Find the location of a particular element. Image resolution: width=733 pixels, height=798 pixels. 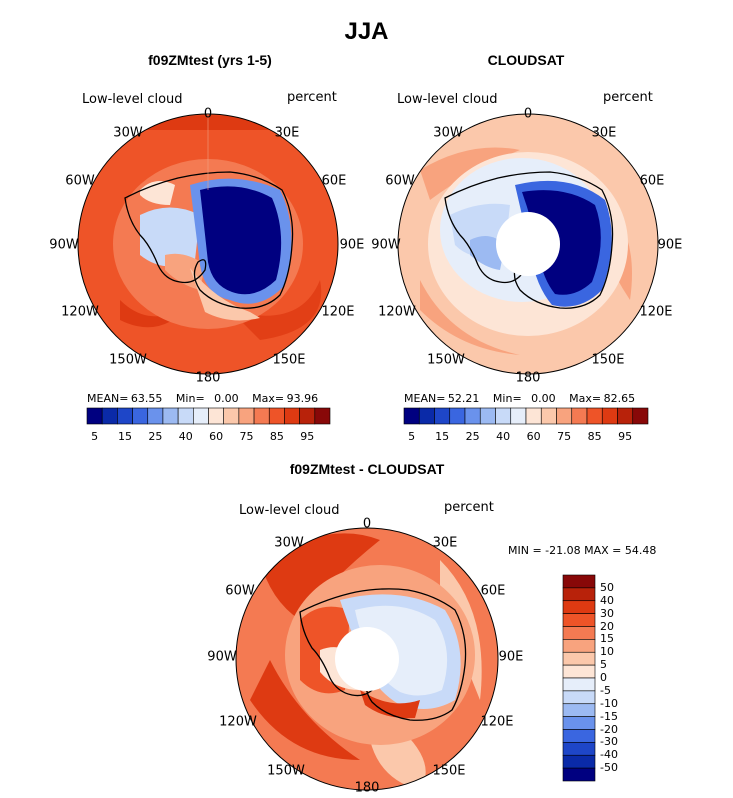

colorbar-diff-tick-label: -15 is located at coordinates (609, 716).